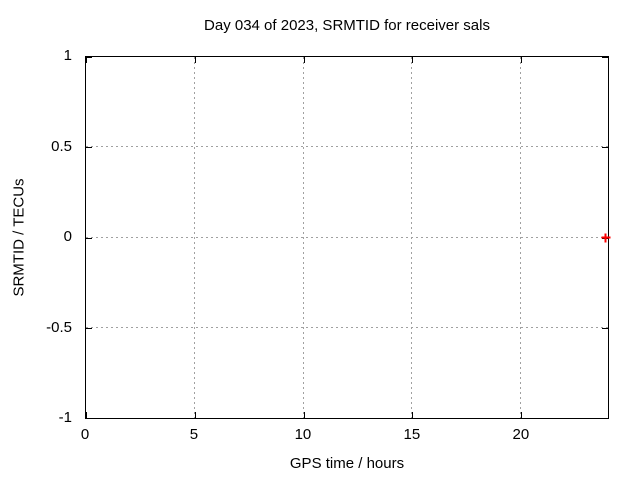  I want to click on data-point-marker, so click(606, 237).